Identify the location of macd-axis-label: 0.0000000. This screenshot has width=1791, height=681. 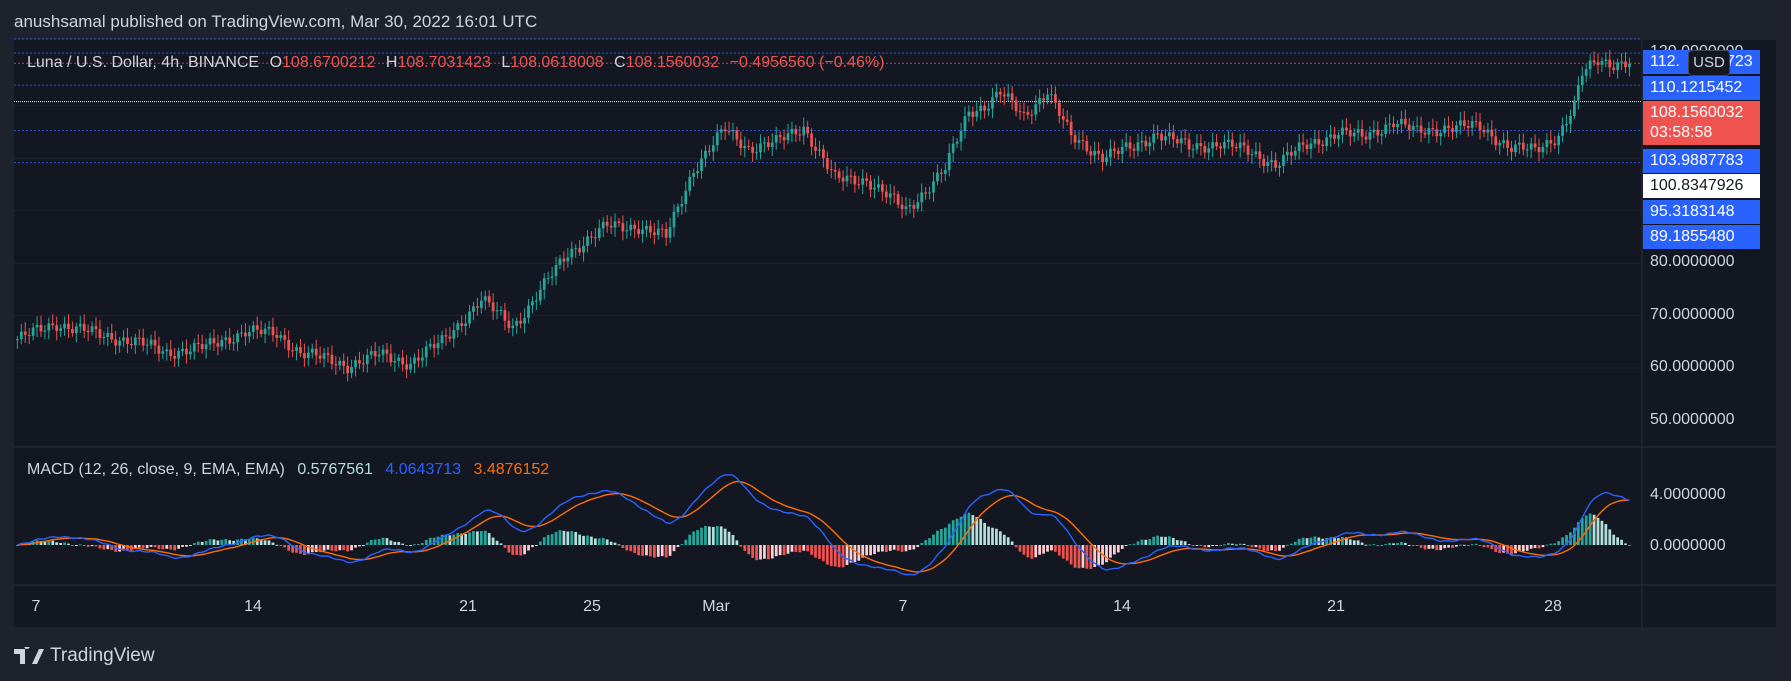
(1688, 545).